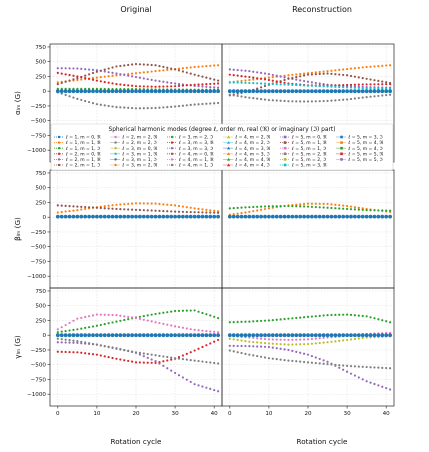 This screenshot has height=452, width=429. I want to click on legend-entry: ℓ = 1, m = 1, ℜ, so click(77, 143).